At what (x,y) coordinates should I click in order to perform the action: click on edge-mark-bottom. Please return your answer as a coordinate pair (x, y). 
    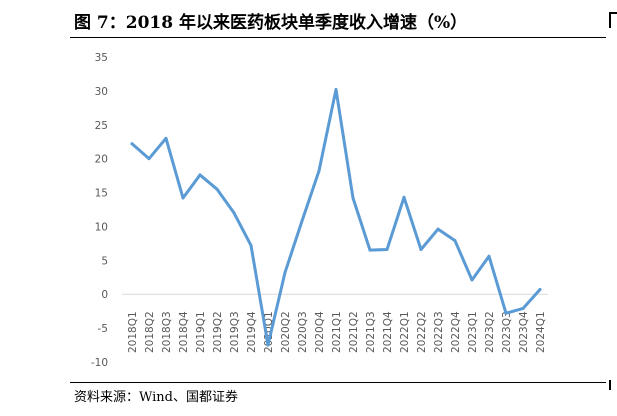
    Looking at the image, I should click on (613, 385).